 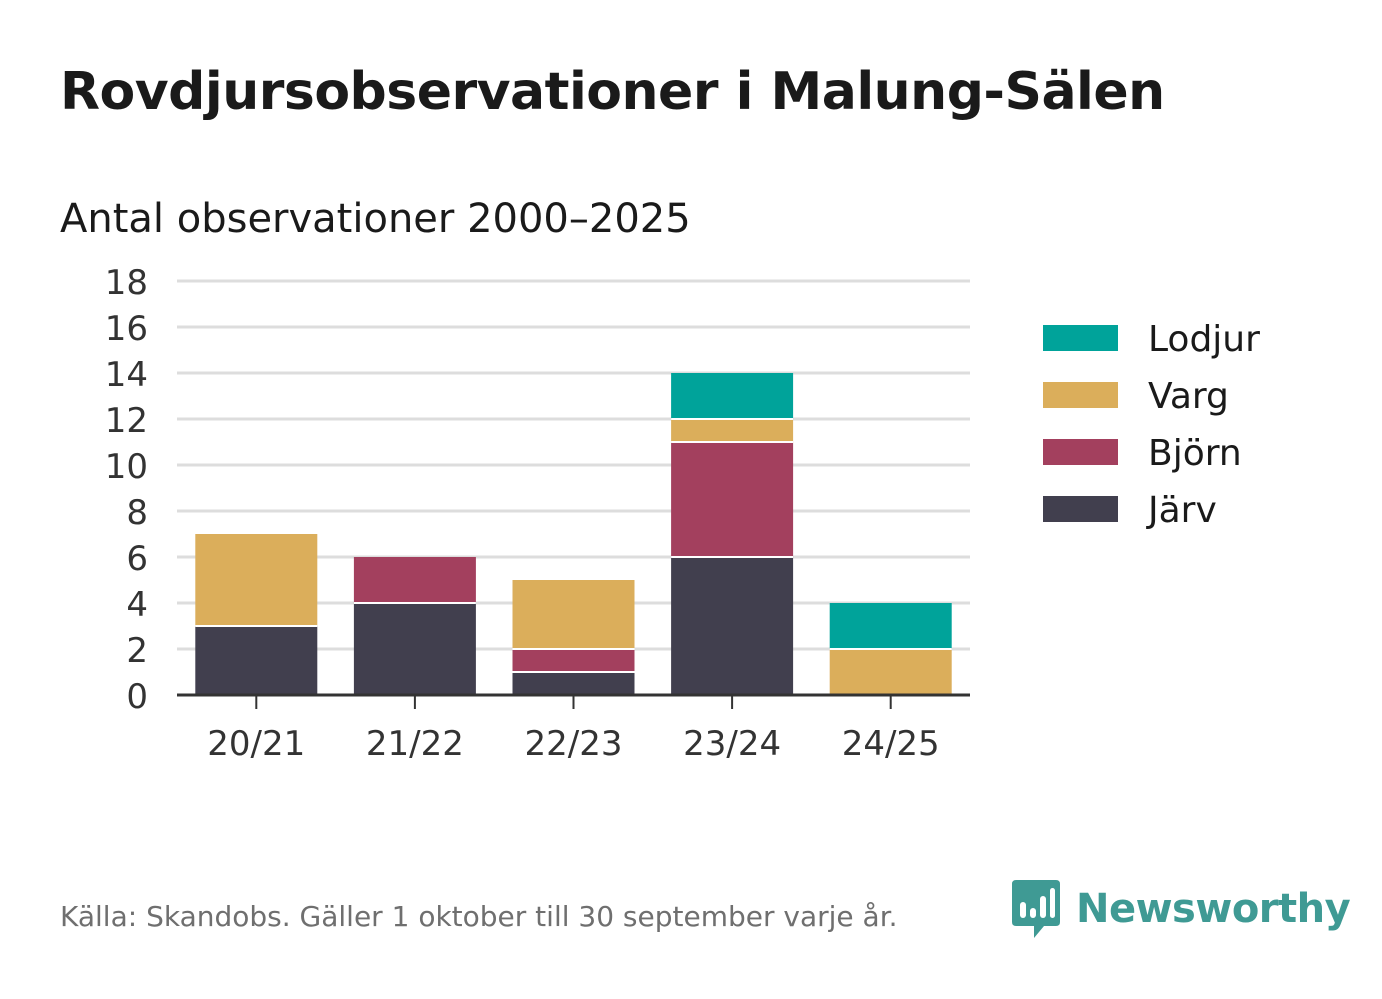 What do you see at coordinates (1151, 425) in the screenshot?
I see `legend: Lodjur Varg Björn Järv` at bounding box center [1151, 425].